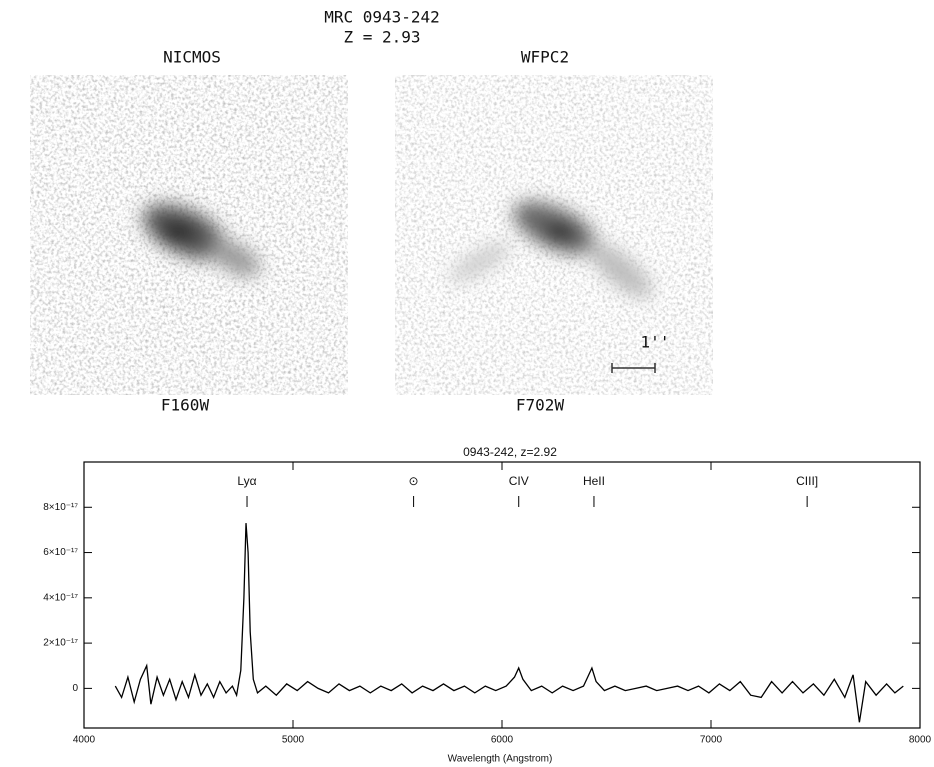  I want to click on redshift: Z = 2.93, so click(381, 37).